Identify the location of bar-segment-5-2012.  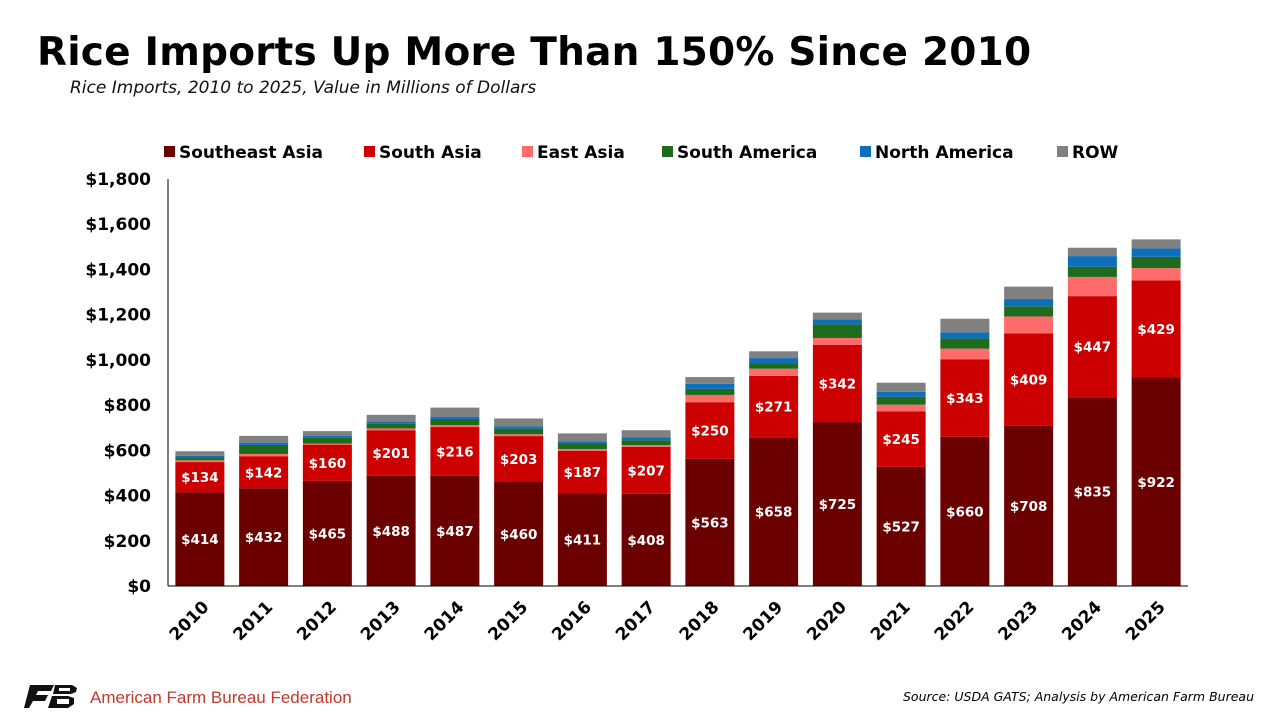
(327, 433).